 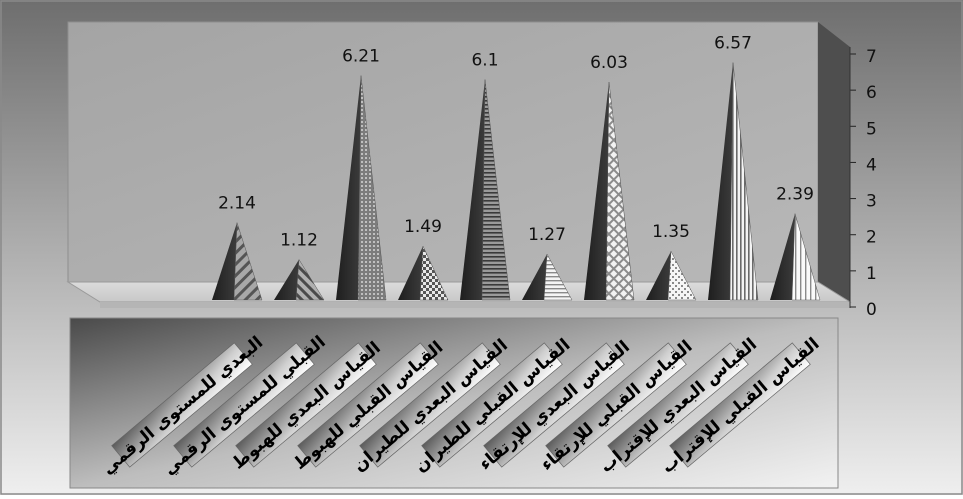 I want to click on y-tick-label: 0, so click(x=871, y=310).